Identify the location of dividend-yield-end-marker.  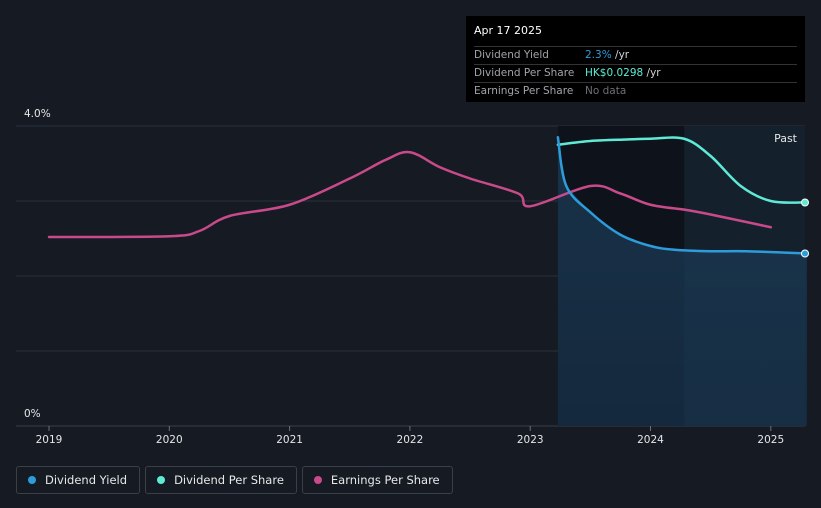
(805, 253).